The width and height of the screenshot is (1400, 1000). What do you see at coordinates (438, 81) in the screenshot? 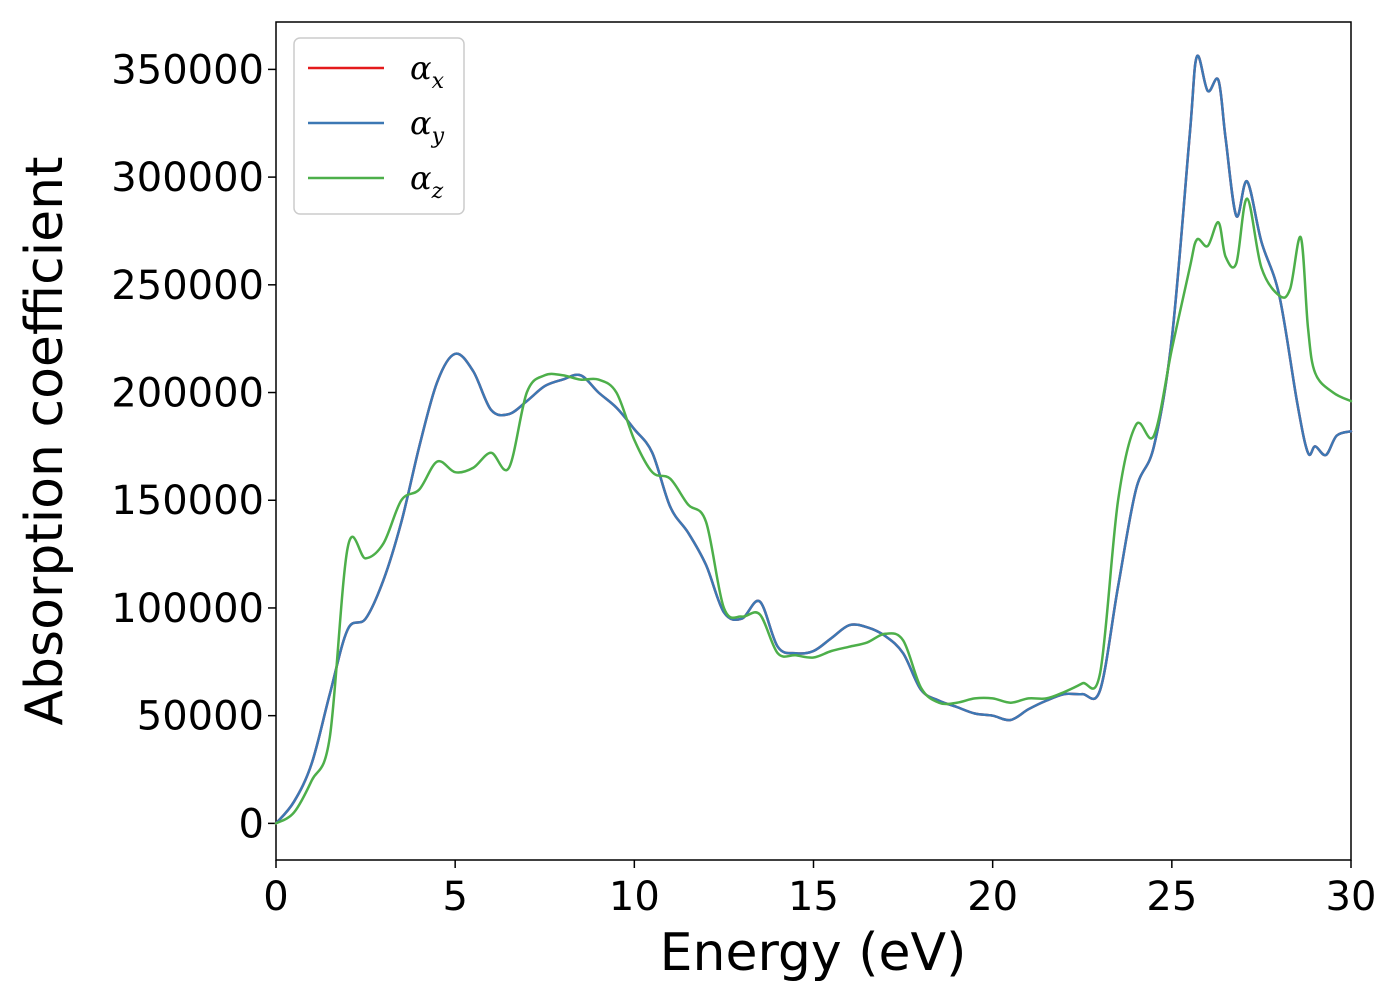
I see `legend-subscript: x` at bounding box center [438, 81].